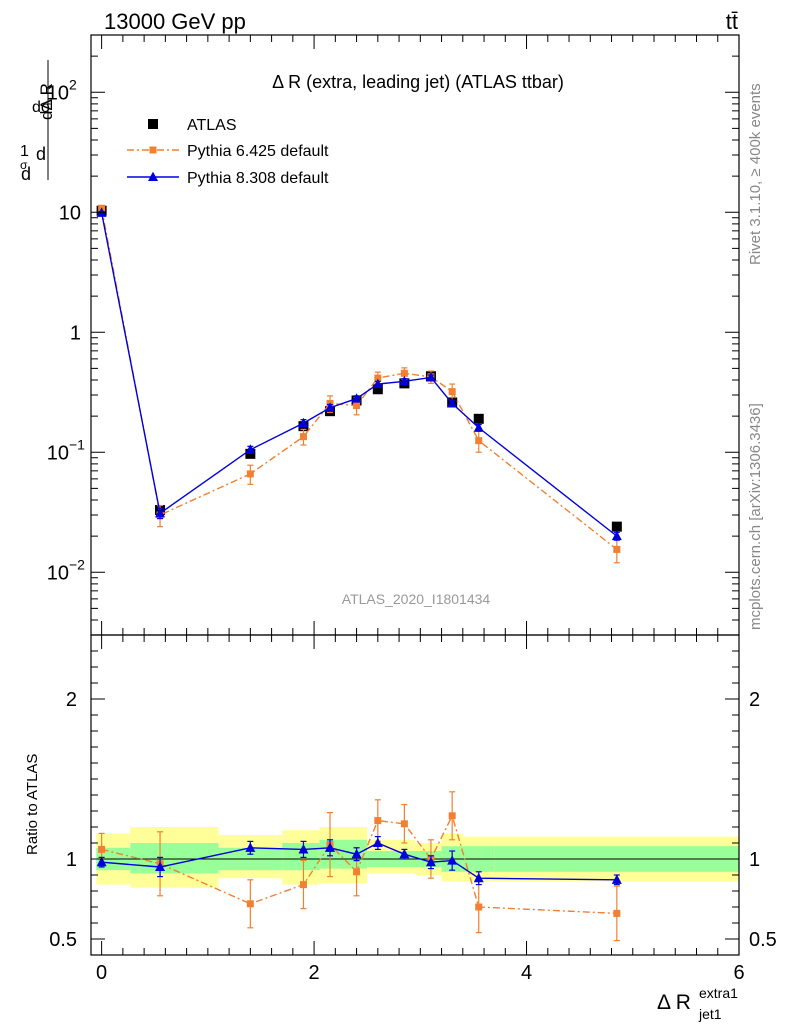 The width and height of the screenshot is (786, 1024). Describe the element at coordinates (41, 107) in the screenshot. I see `svg-text: dσ` at that location.